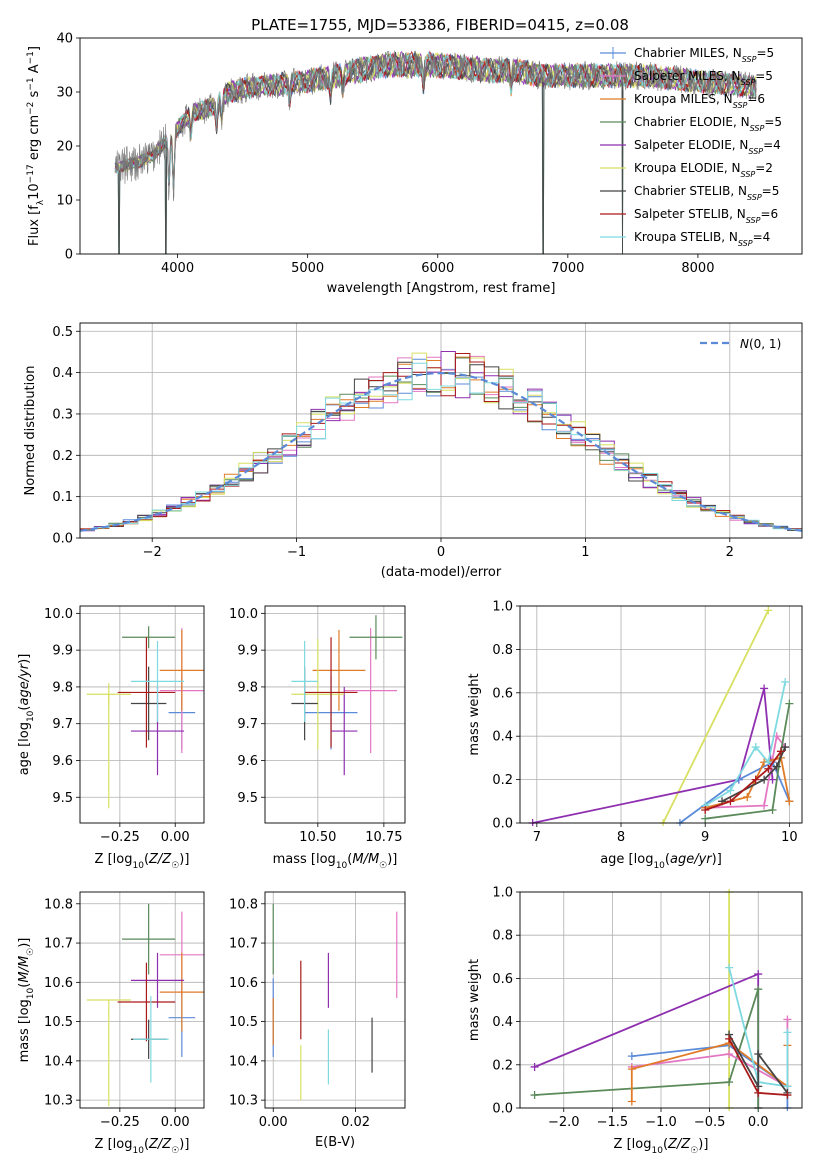  Describe the element at coordinates (383, 837) in the screenshot. I see `mass-age-xtick-label: 10.75` at that location.